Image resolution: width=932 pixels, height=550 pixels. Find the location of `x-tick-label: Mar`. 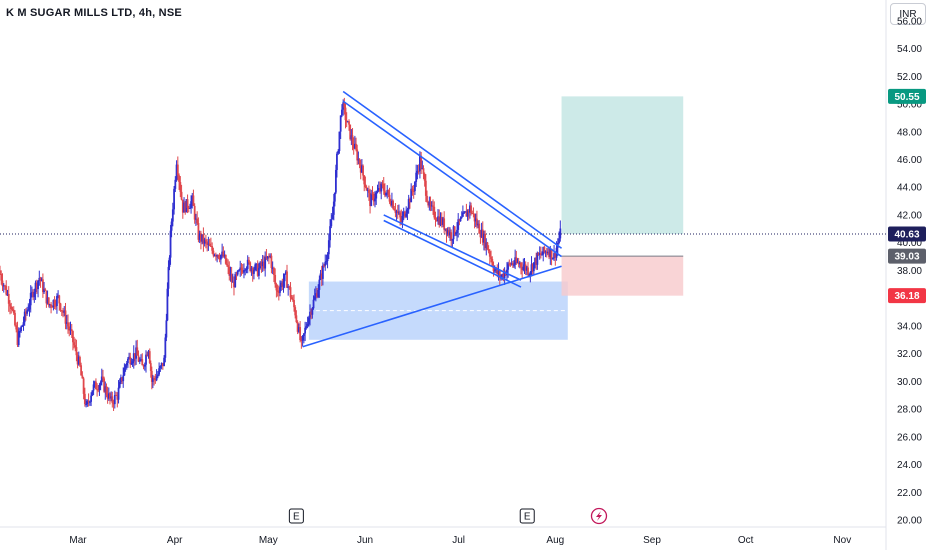

x-tick-label: Mar is located at coordinates (78, 540).